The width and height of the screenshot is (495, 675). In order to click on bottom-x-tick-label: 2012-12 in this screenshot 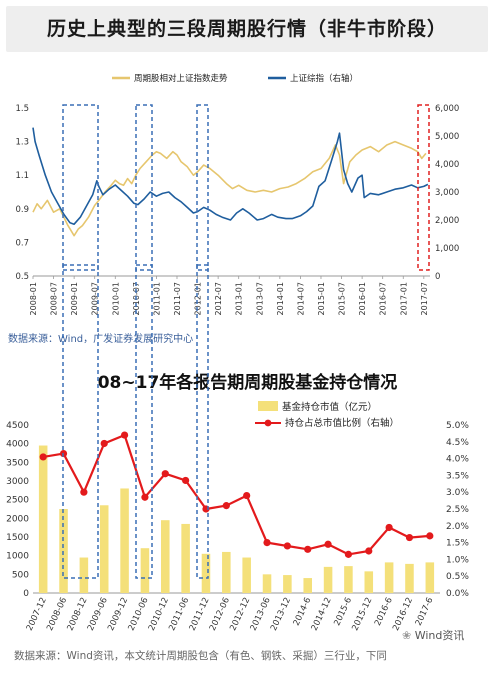, I will do `click(240, 614)`.